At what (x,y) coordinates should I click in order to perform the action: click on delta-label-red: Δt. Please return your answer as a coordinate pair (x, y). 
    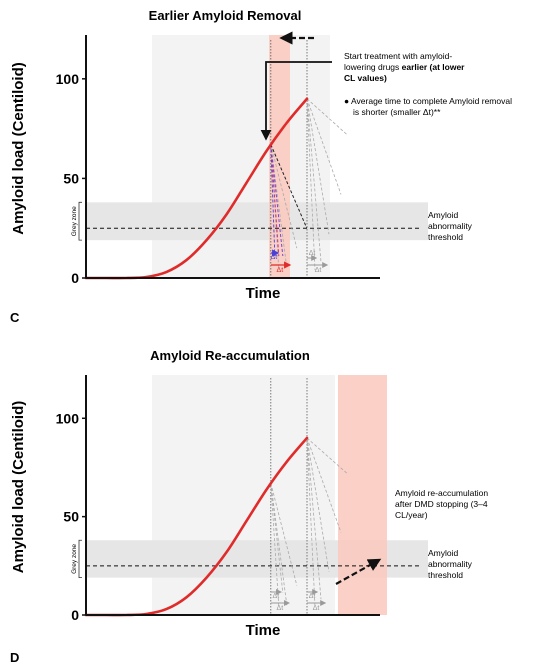
    Looking at the image, I should click on (280, 270).